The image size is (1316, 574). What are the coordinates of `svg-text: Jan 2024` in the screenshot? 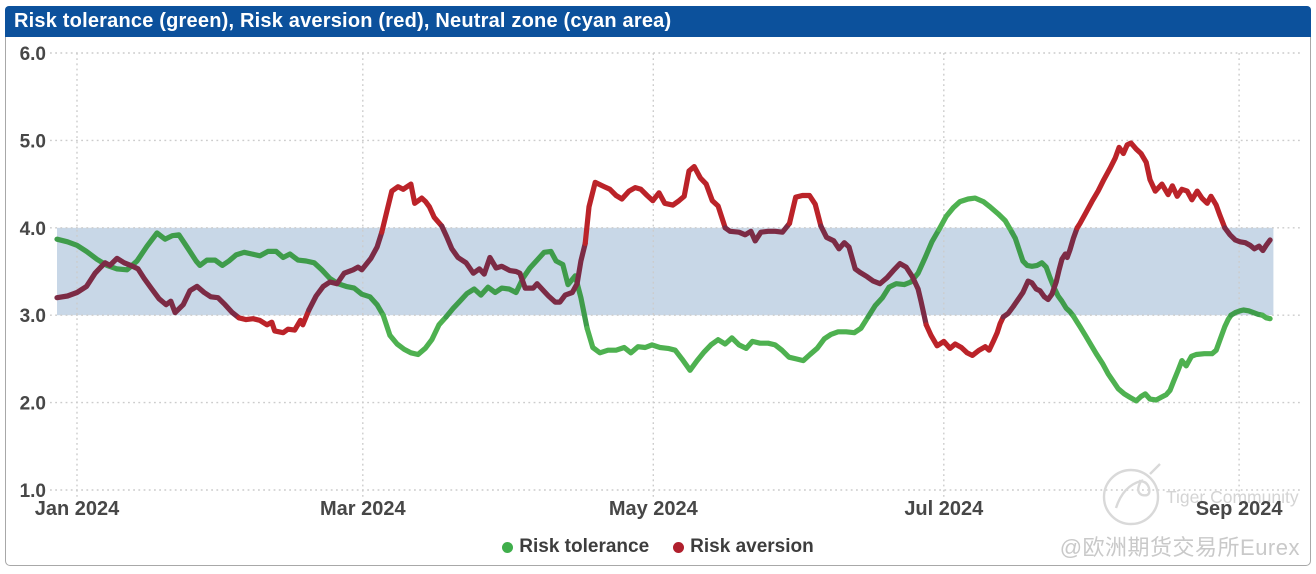 It's located at (77, 509).